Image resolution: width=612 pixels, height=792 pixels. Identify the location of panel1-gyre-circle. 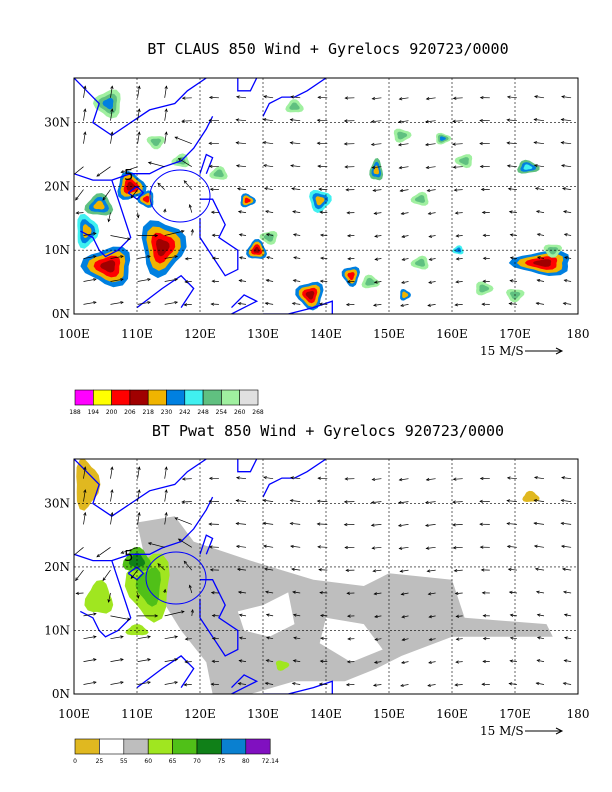
(180, 196).